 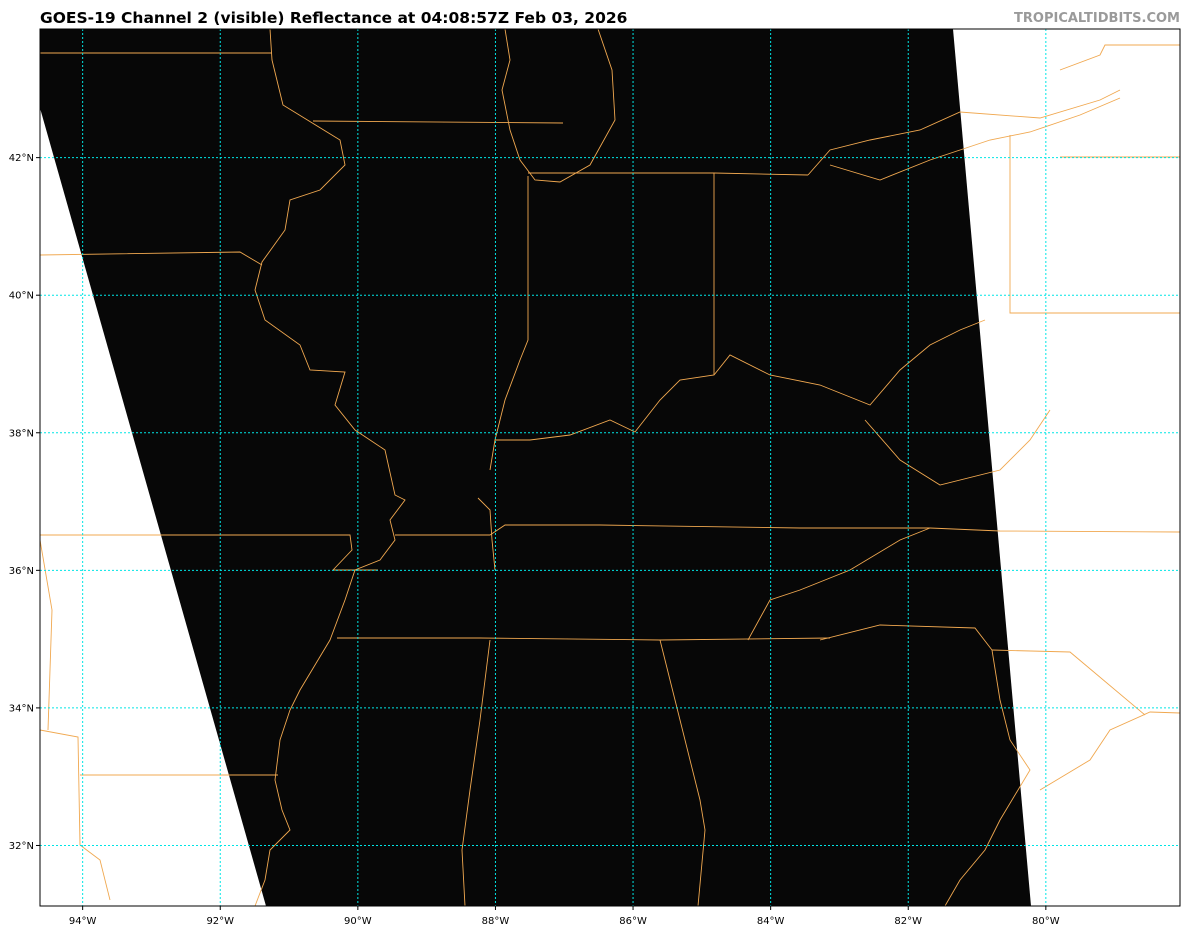 What do you see at coordinates (330, 467) in the screenshot?
I see `mississippi-river` at bounding box center [330, 467].